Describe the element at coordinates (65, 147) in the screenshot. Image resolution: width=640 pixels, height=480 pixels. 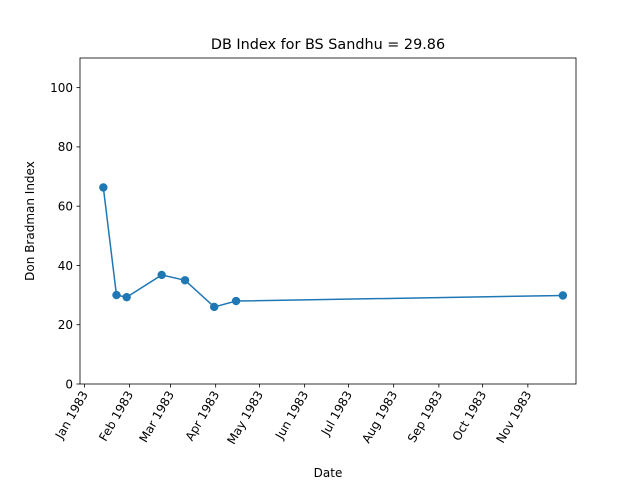
I see `y-tick-label: 80` at that location.